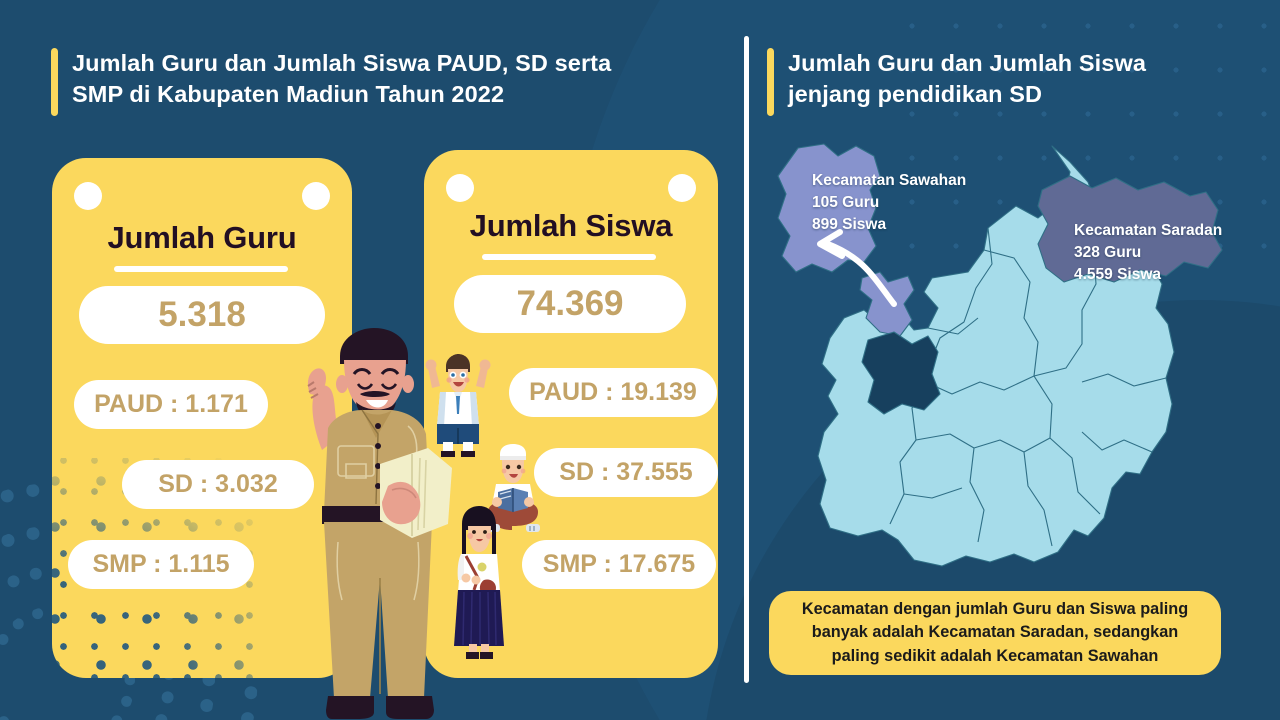  I want to click on card-title-guru: Jumlah Guru, so click(202, 237).